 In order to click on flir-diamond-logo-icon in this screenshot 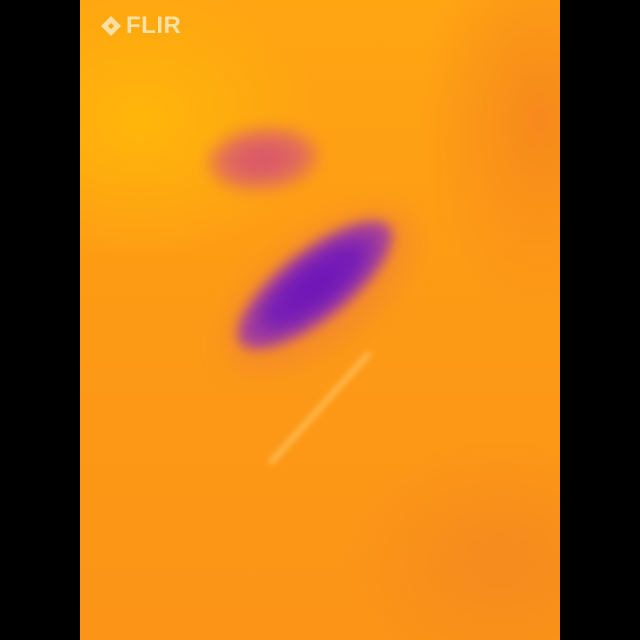, I will do `click(111, 26)`.